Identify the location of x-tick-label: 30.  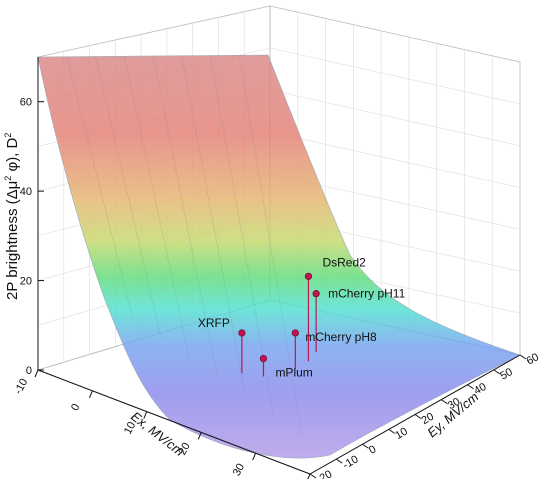
(239, 470).